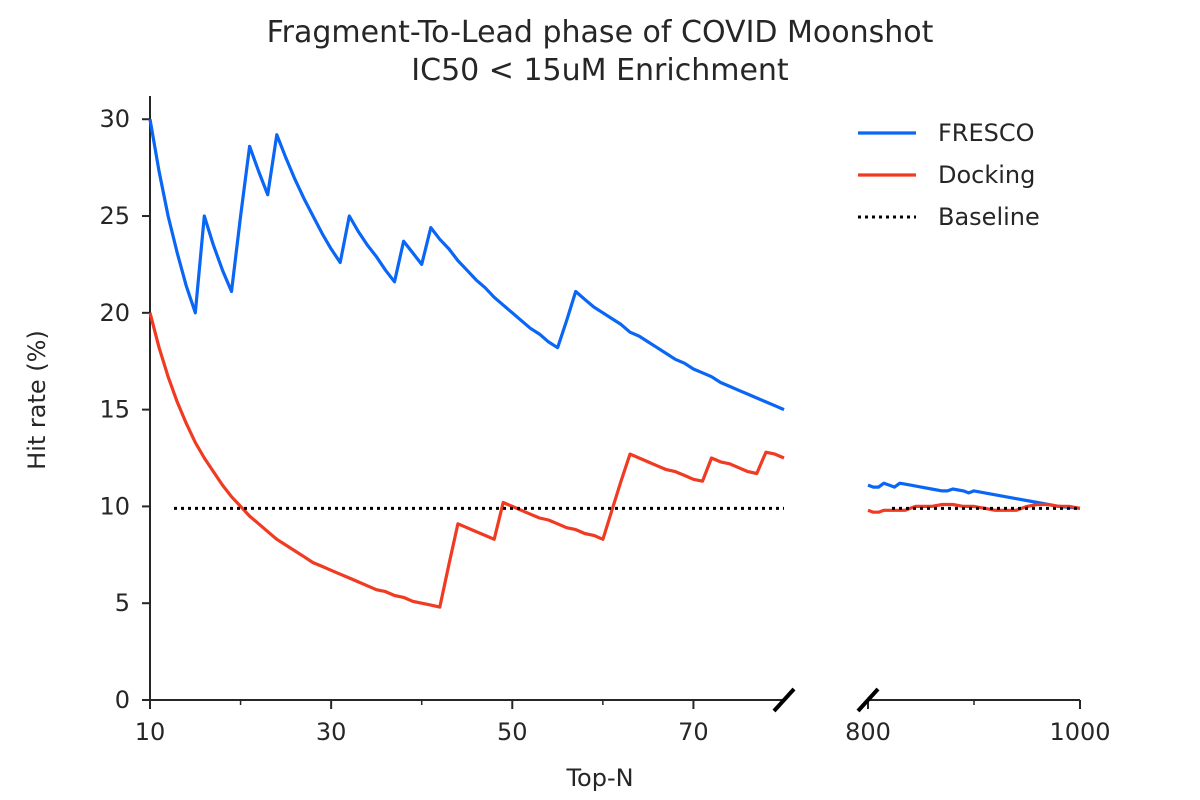 The image size is (1200, 800). What do you see at coordinates (868, 700) in the screenshot?
I see `axis-break-mark-right` at bounding box center [868, 700].